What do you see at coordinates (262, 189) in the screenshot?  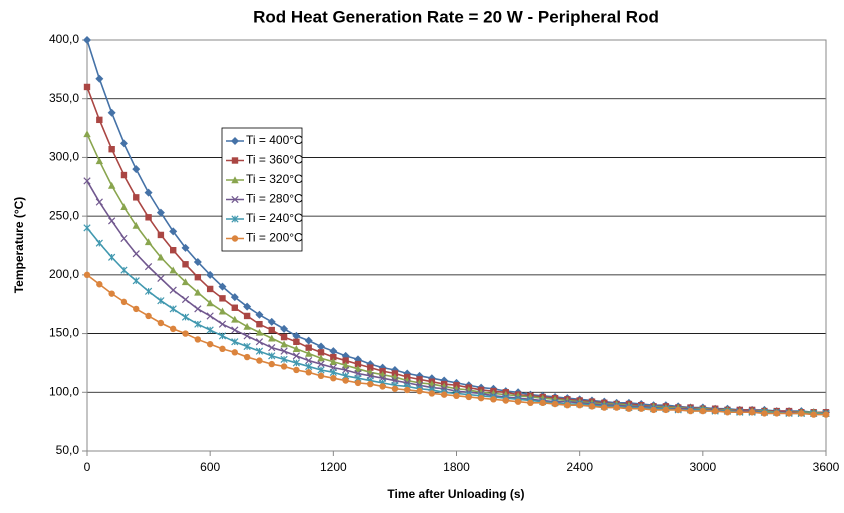 I see `legend-box` at bounding box center [262, 189].